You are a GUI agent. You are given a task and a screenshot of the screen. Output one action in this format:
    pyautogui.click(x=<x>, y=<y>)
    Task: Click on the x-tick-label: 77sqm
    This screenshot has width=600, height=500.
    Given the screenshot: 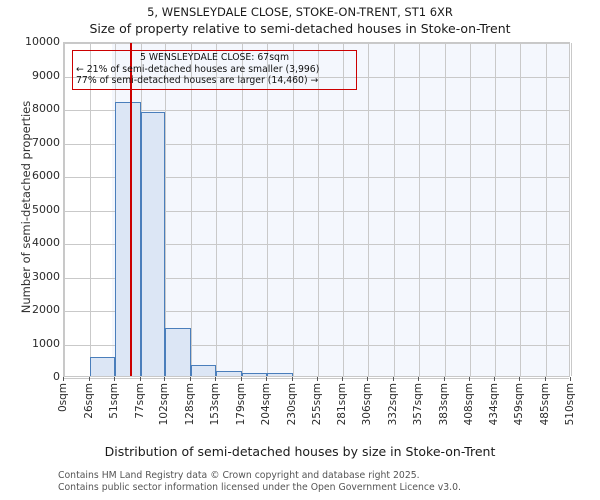 What is the action you would take?
    pyautogui.click(x=139, y=401)
    